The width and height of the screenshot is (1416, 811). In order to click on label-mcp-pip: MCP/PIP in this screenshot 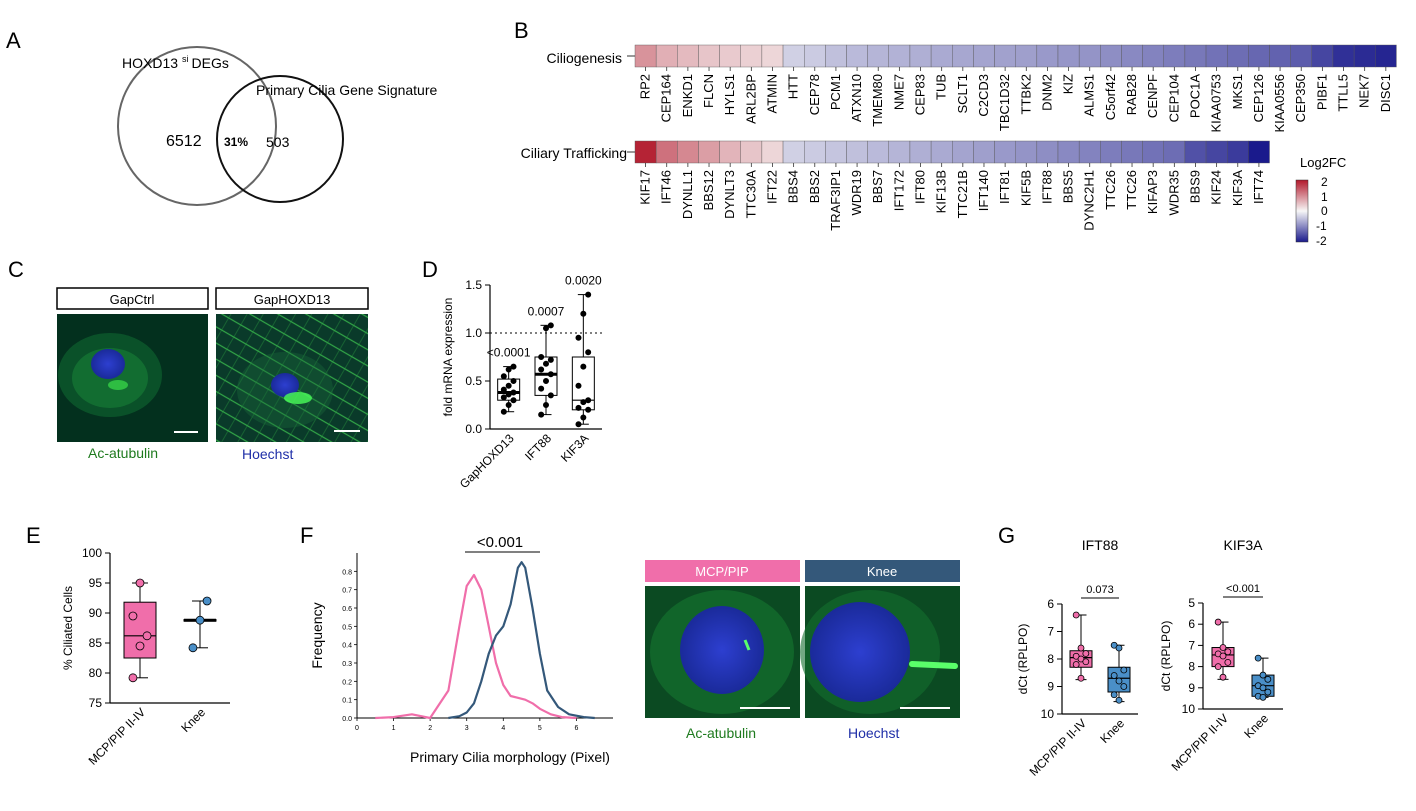, I will do `click(721, 571)`.